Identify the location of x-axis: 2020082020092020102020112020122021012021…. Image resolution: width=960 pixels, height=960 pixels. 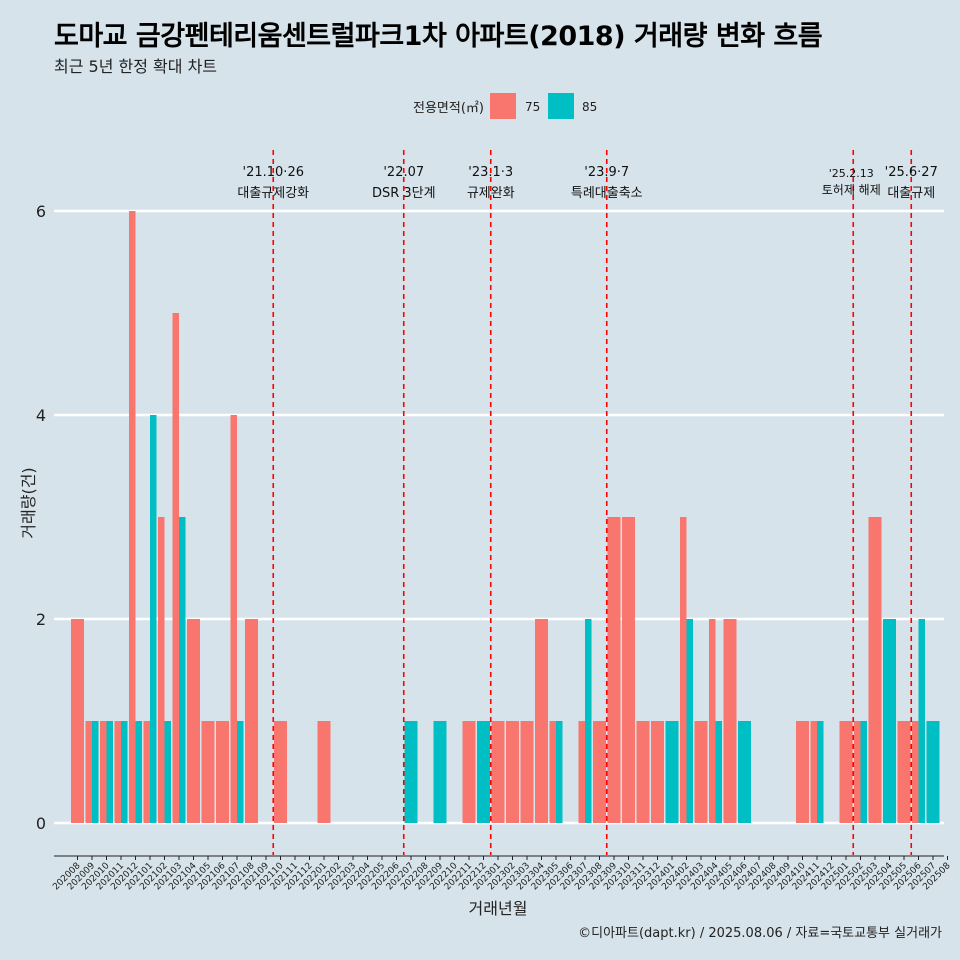
(502, 873).